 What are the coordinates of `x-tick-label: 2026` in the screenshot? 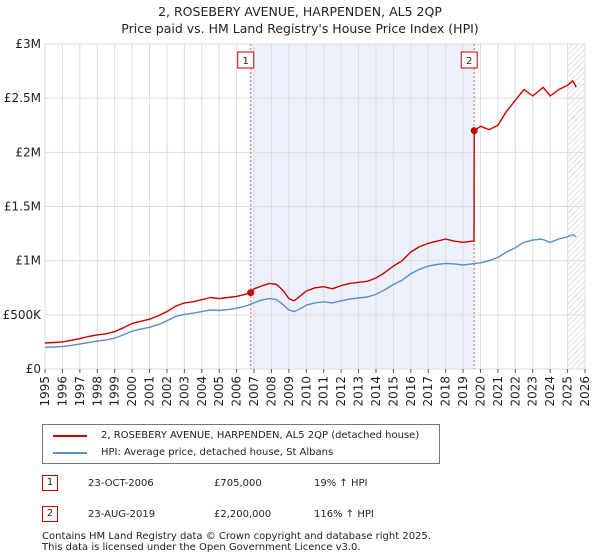 It's located at (585, 391).